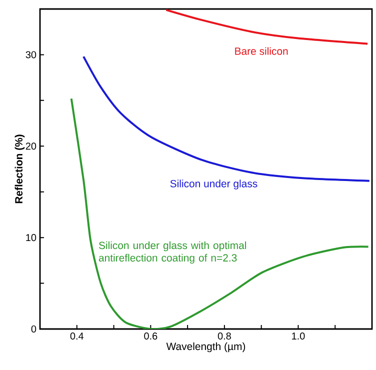 Image resolution: width=376 pixels, height=370 pixels. What do you see at coordinates (151, 336) in the screenshot?
I see `x-tick-label: 0.6` at bounding box center [151, 336].